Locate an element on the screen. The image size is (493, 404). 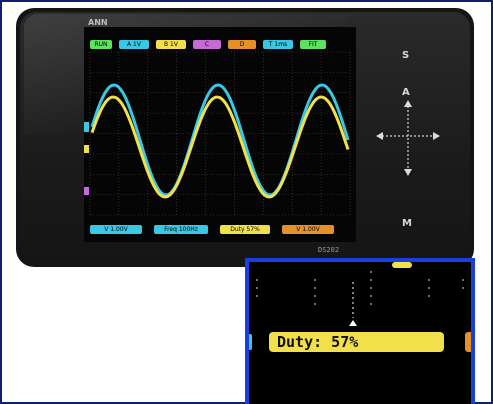
marker-left-c is located at coordinates (86, 191).